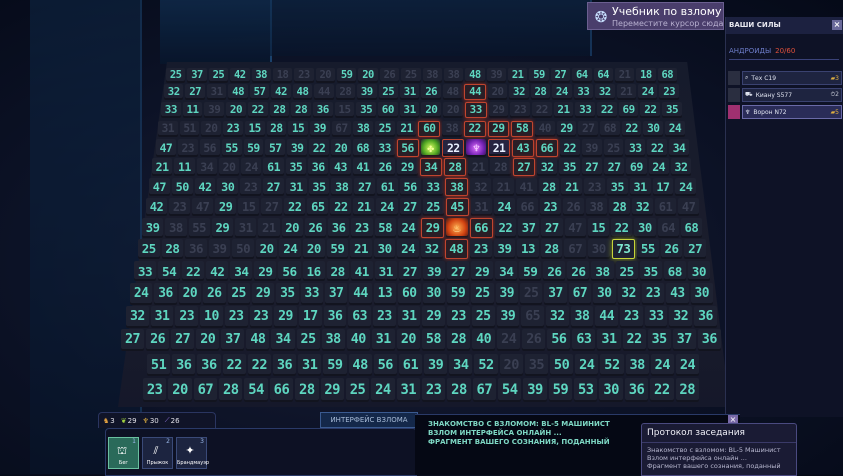 Image resolution: width=843 pixels, height=476 pixels. Describe the element at coordinates (384, 249) in the screenshot. I see `grid-cell: 30` at that location.